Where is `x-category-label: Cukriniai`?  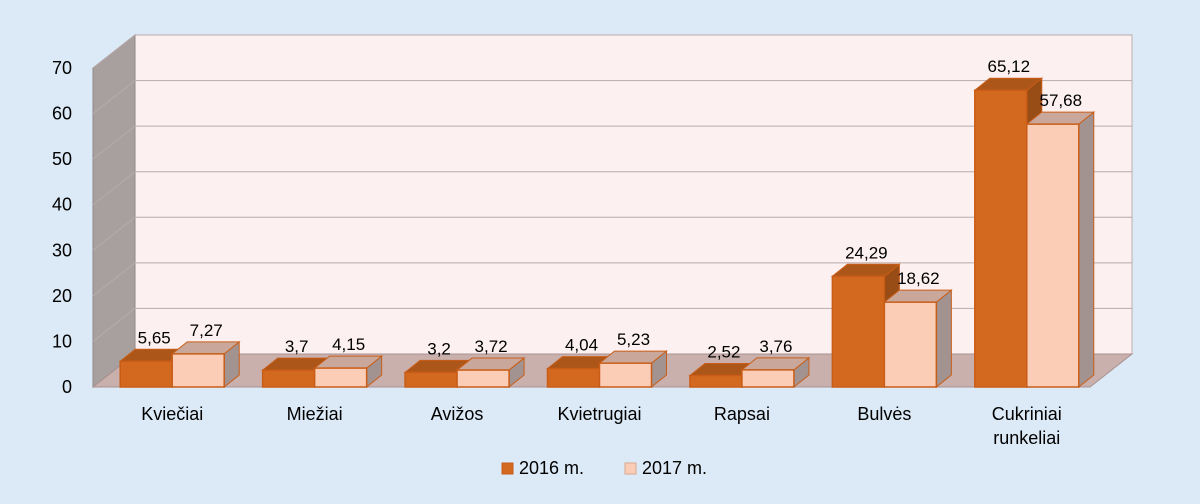 x-category-label: Cukriniai is located at coordinates (1027, 414).